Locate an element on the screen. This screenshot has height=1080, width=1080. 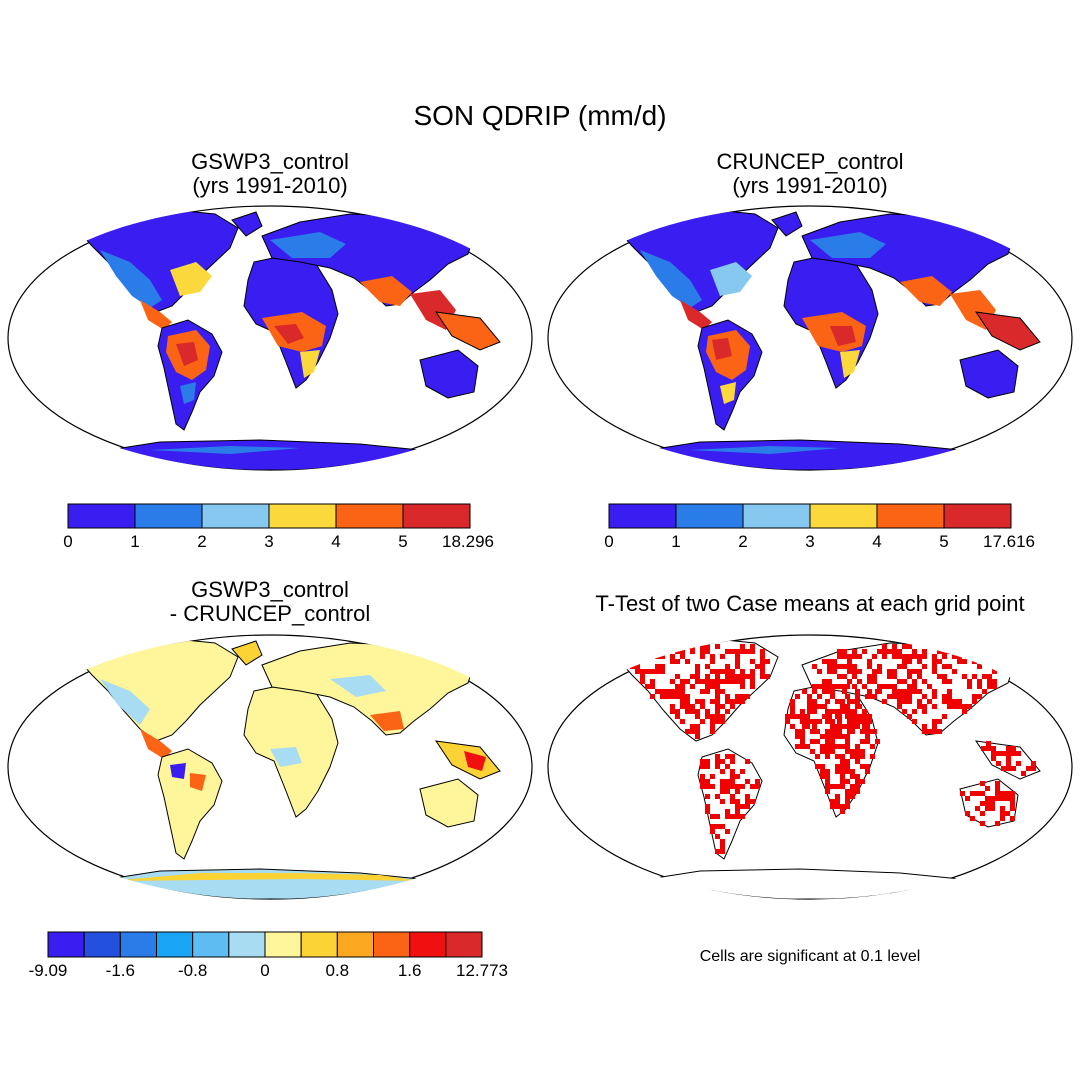
panel3-title-line1: GSWP3_control is located at coordinates (270, 589).